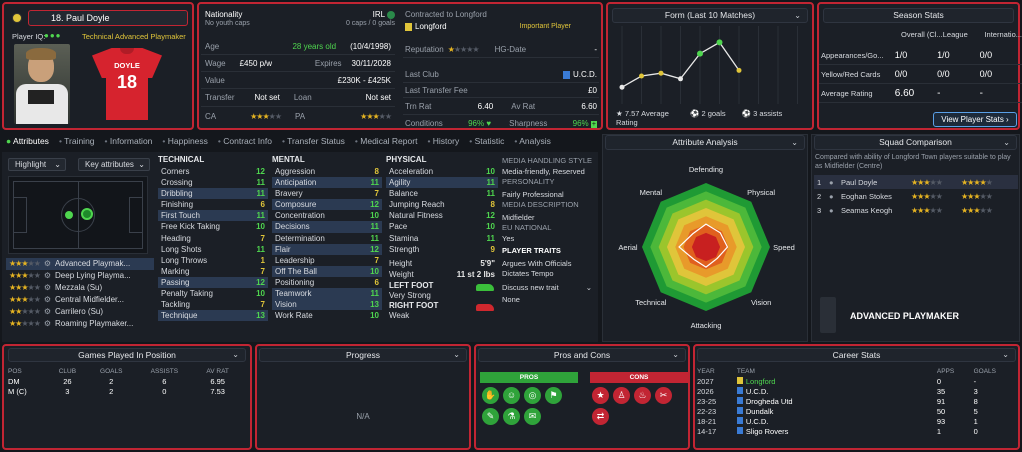 This screenshot has width=1022, height=452. I want to click on tab-transfer-status: • Transfer Status, so click(313, 141).